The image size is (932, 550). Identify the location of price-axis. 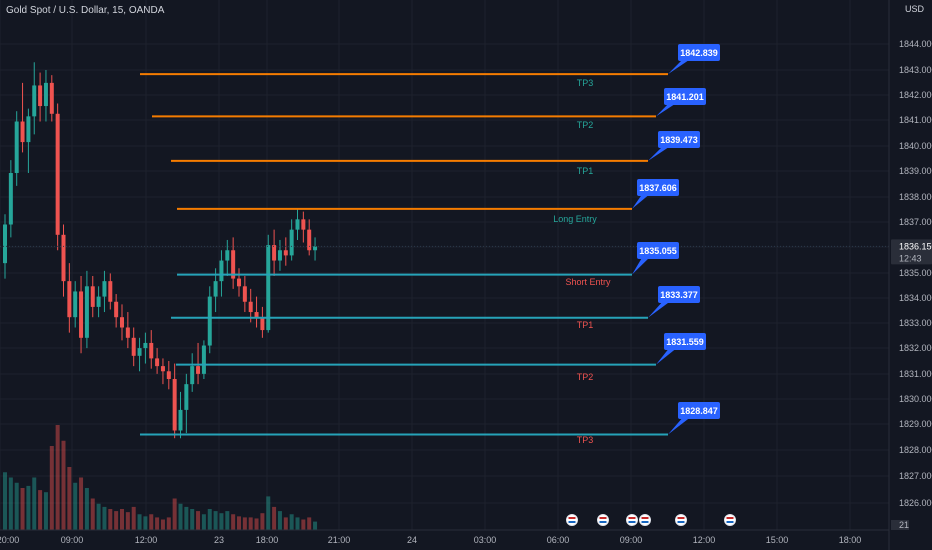
(910, 275).